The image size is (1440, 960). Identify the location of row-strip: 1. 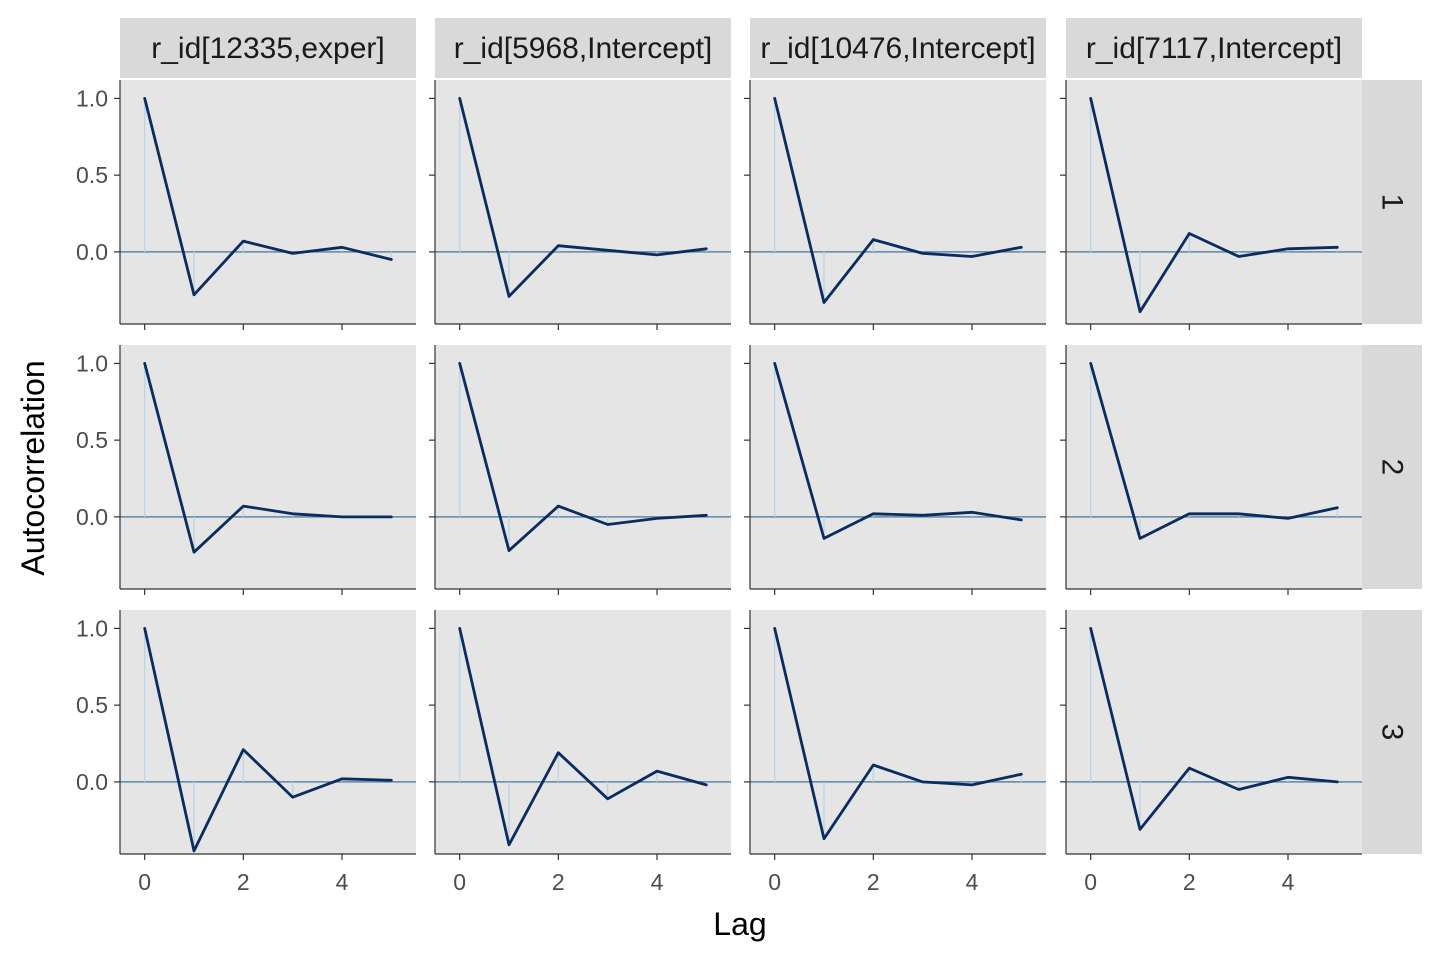
(1392, 202).